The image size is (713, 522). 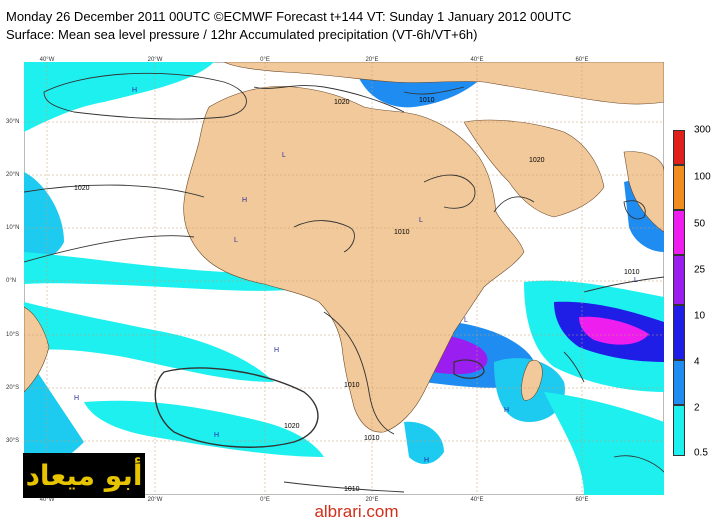 I want to click on legend-label: 4, so click(x=697, y=362).